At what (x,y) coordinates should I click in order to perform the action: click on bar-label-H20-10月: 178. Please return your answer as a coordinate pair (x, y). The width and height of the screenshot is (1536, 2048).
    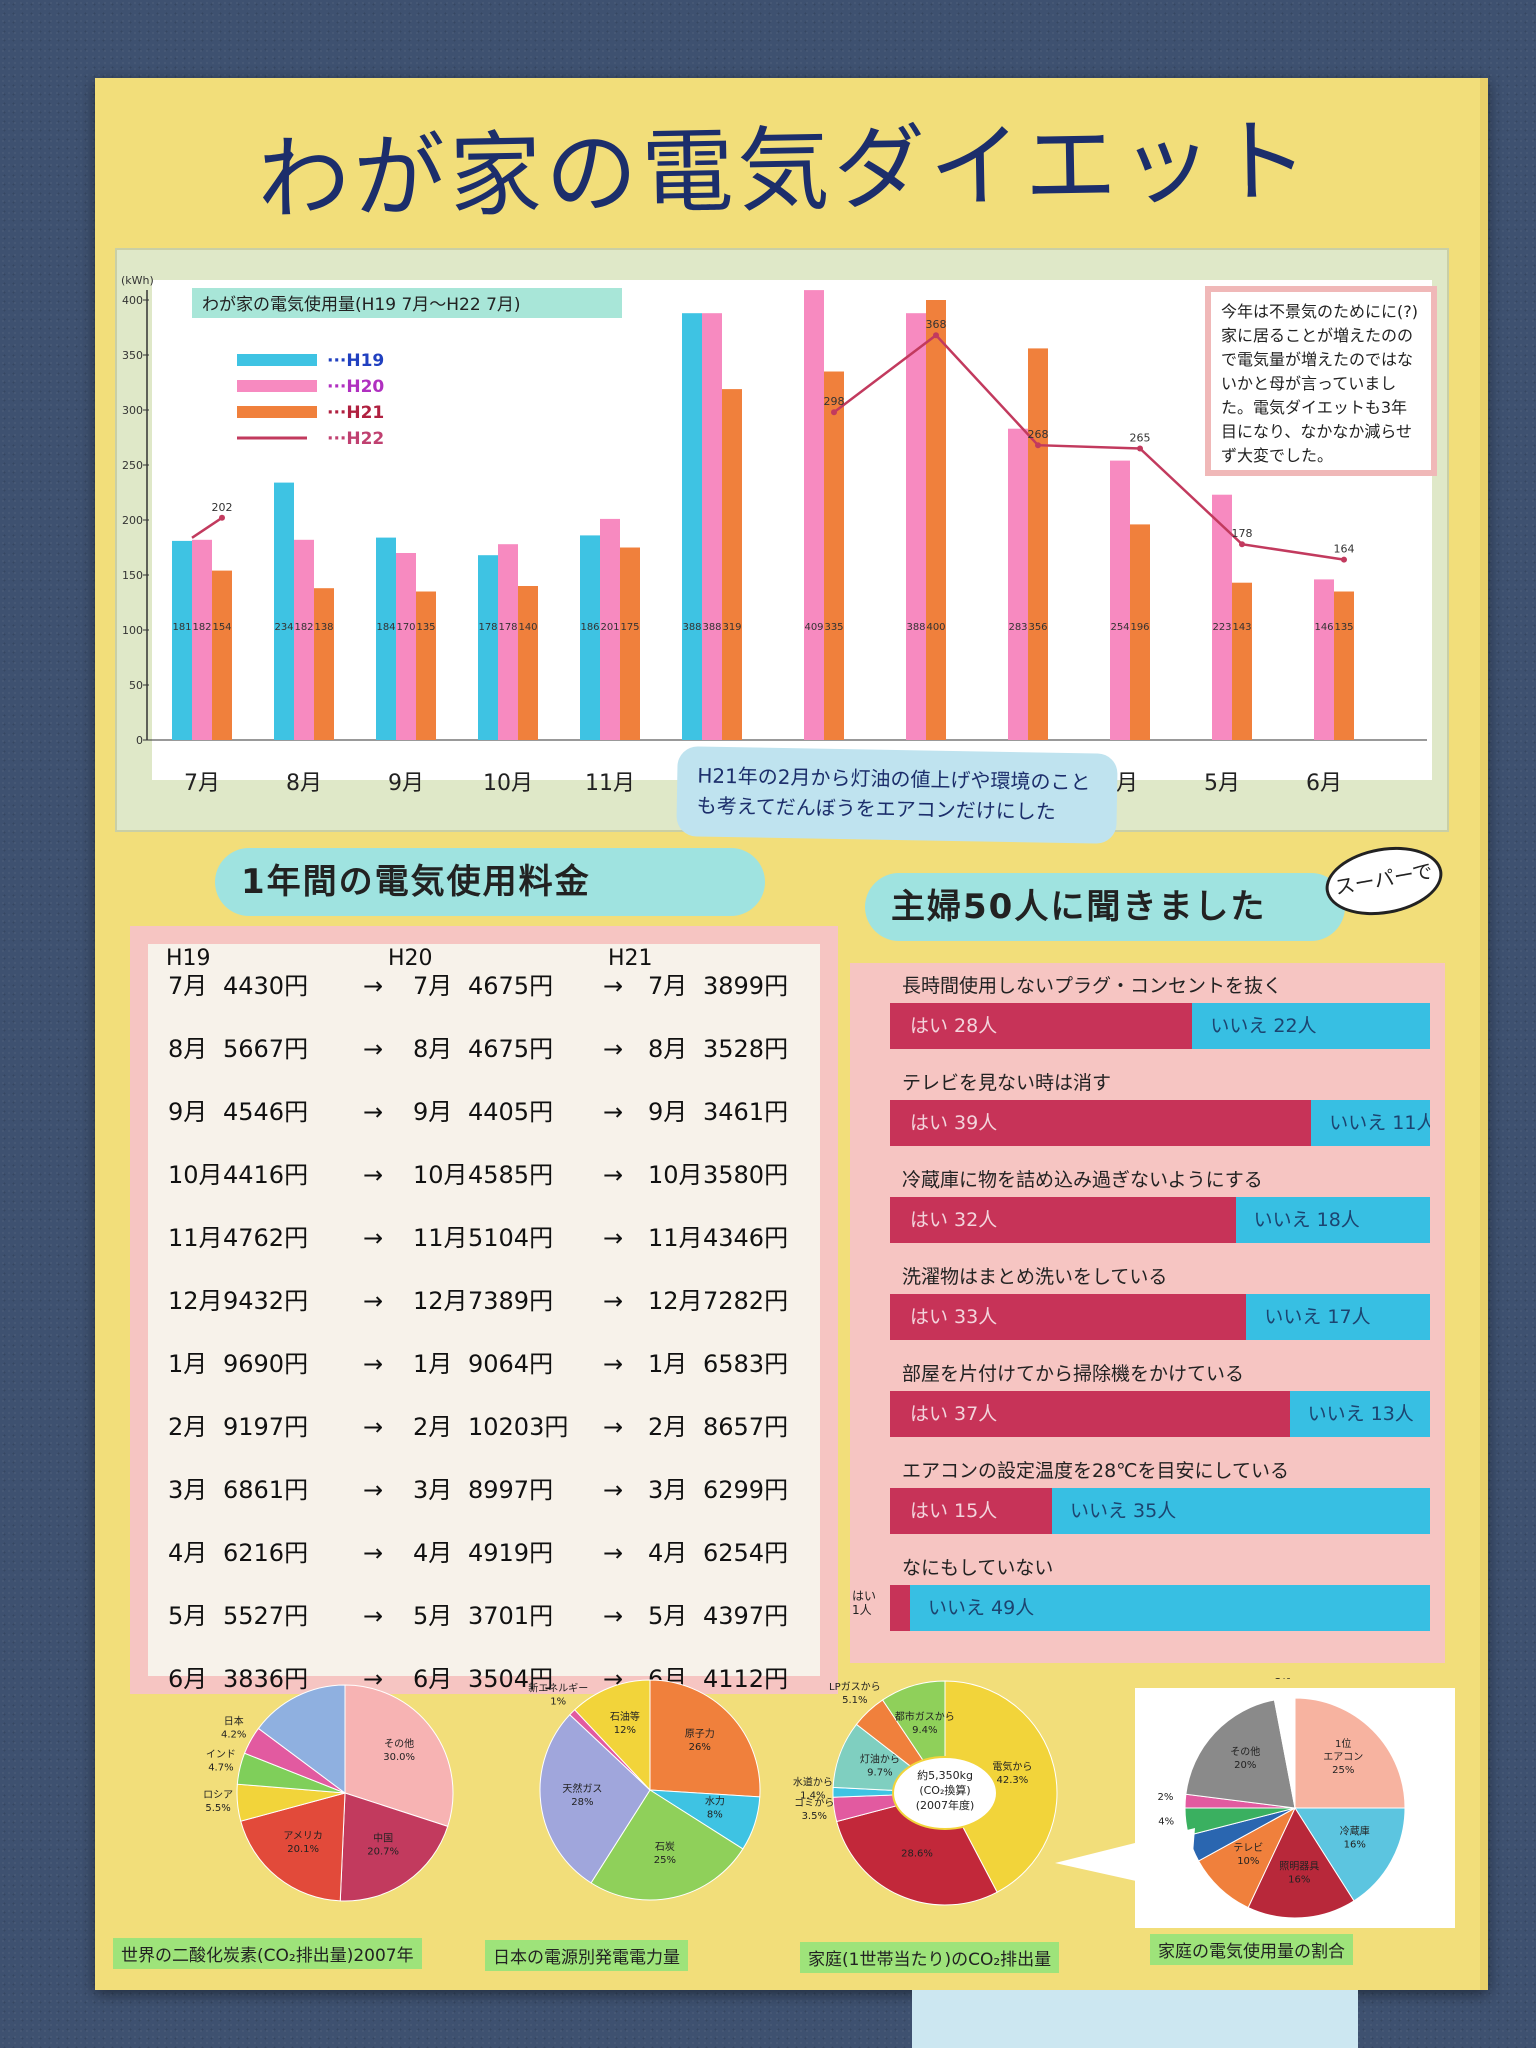
    Looking at the image, I should click on (507, 627).